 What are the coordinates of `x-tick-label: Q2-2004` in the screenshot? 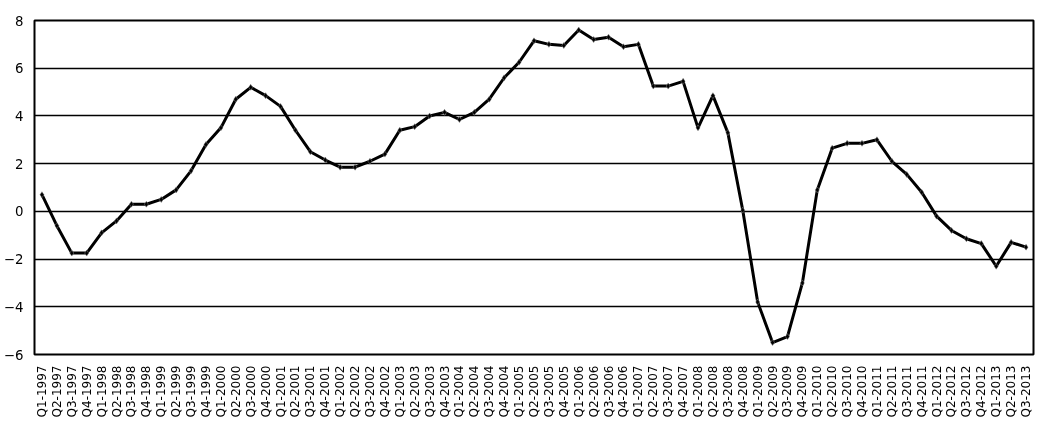 It's located at (474, 391).